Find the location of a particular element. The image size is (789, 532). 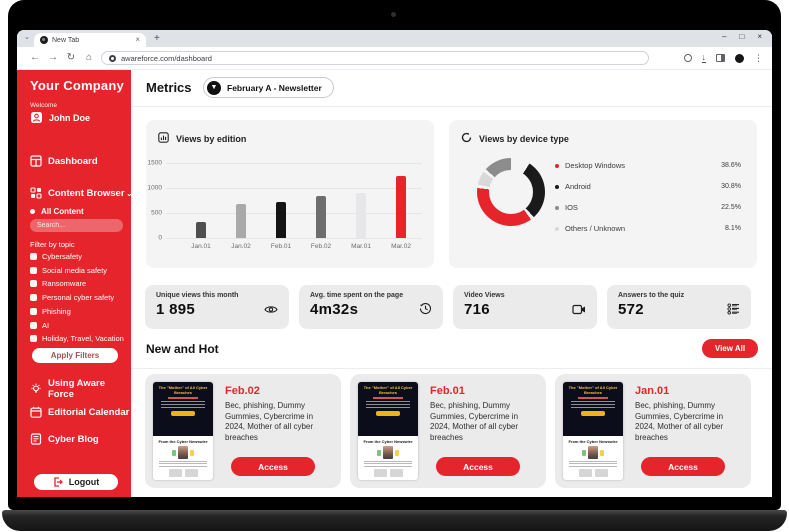

maximize-button: □ is located at coordinates (742, 36).